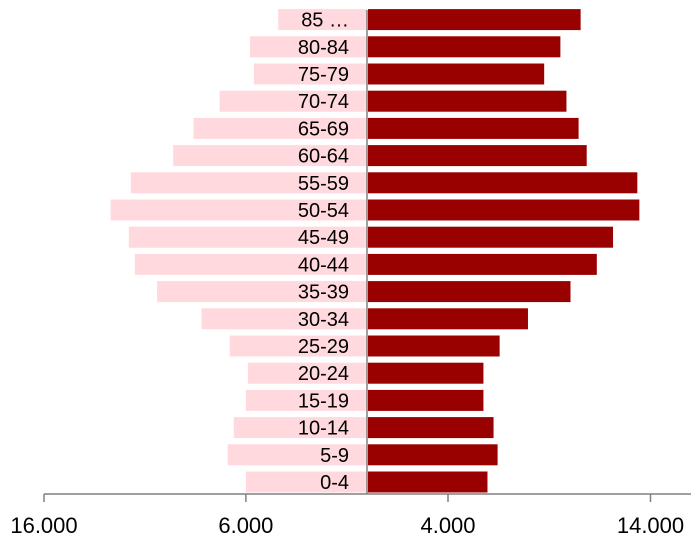 This screenshot has height=544, width=693. I want to click on category-label: 60-64, so click(323, 157).